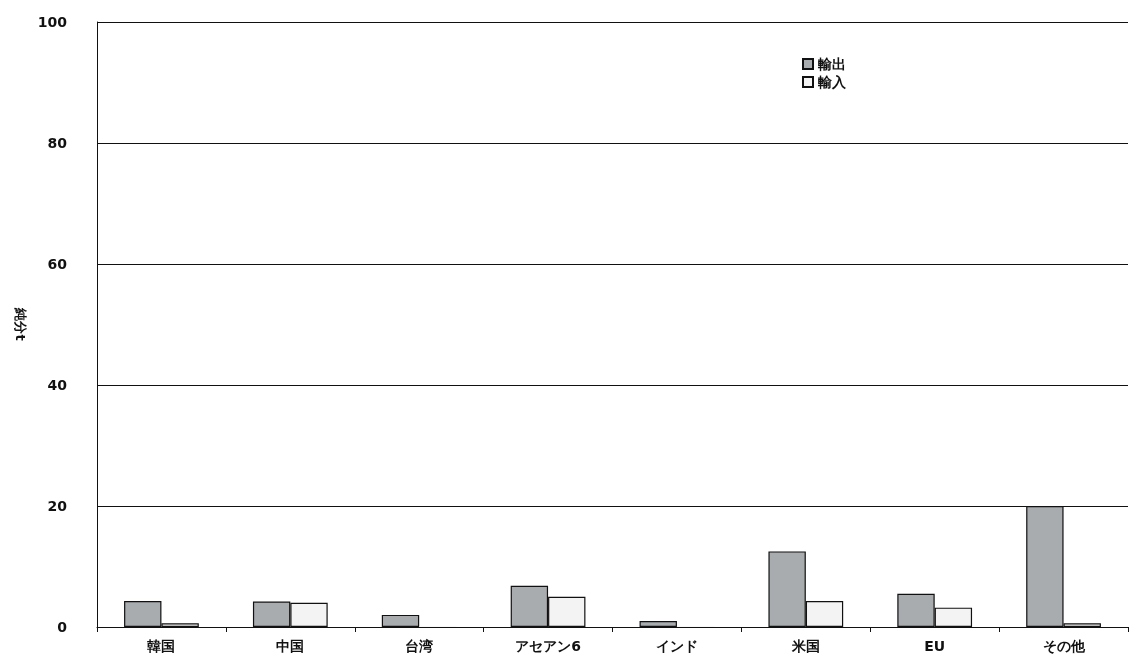 The image size is (1131, 664). I want to click on x-tick-label: 中国, so click(290, 646).